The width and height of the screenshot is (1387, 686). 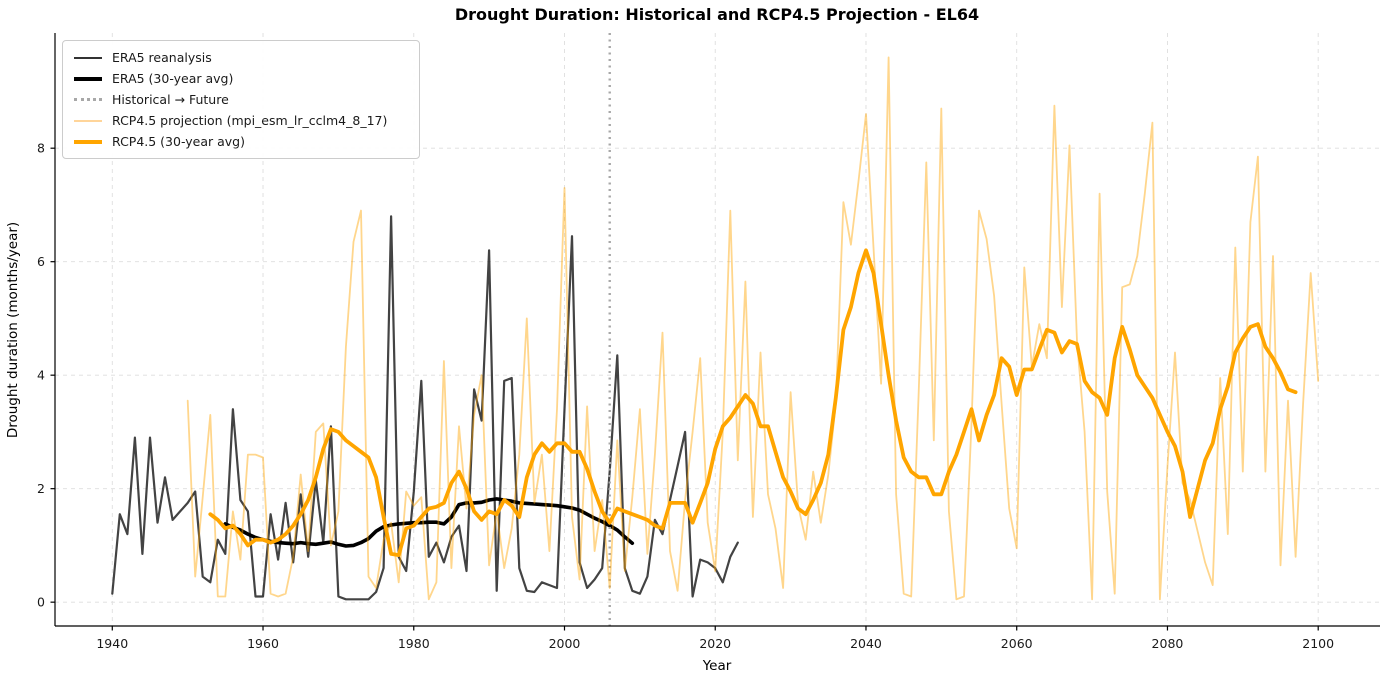 I want to click on x-tick-label: 2040, so click(x=866, y=643).